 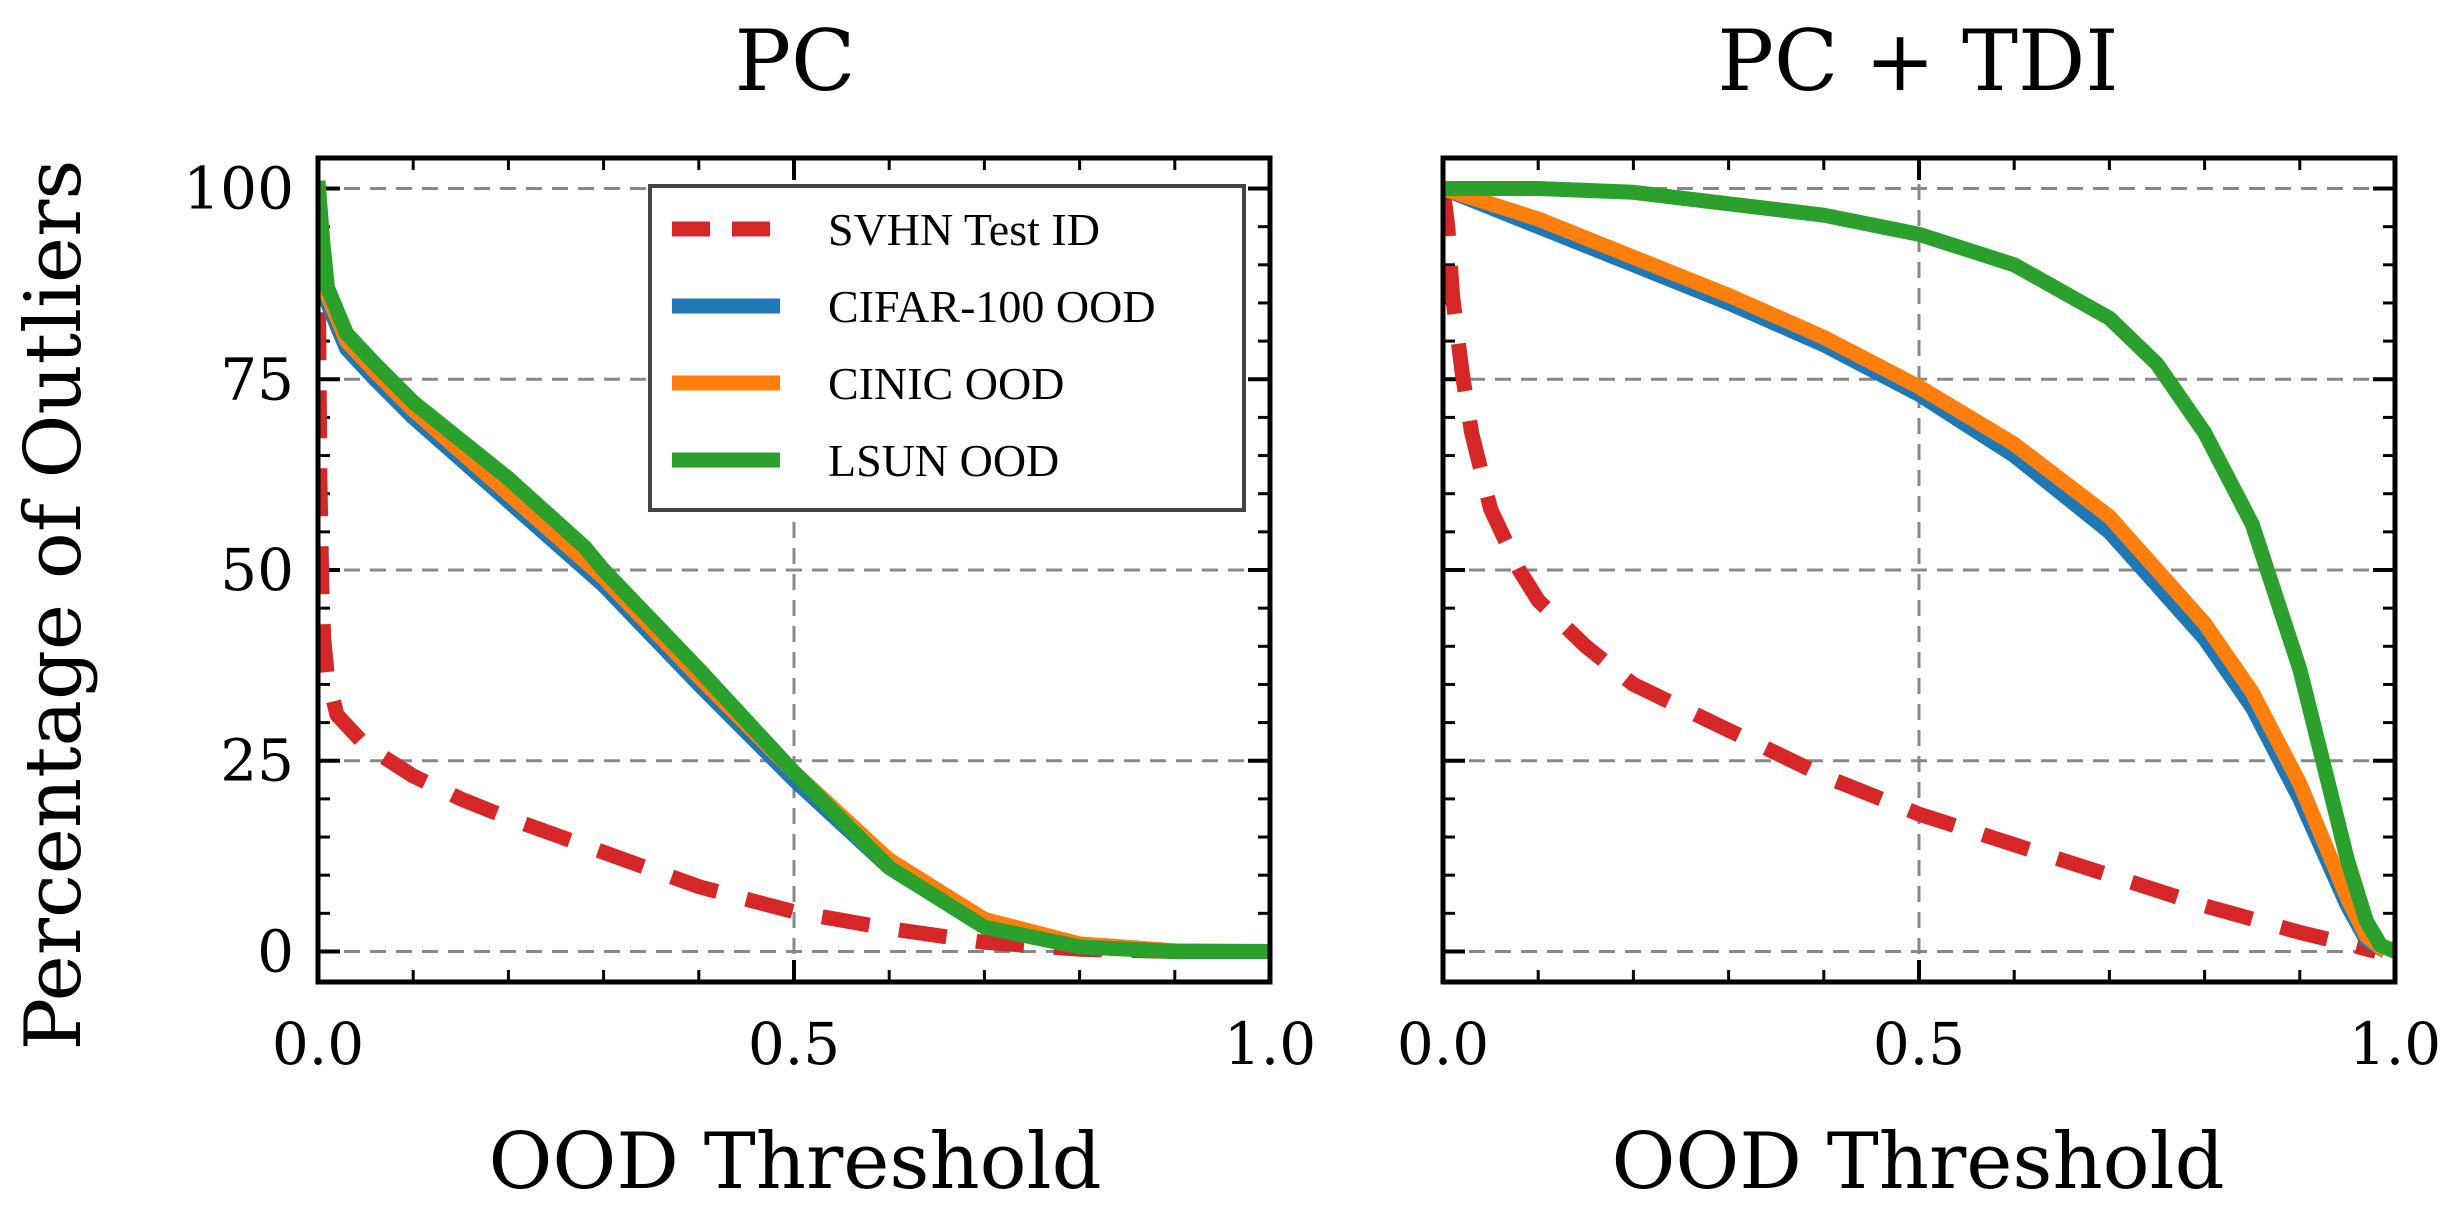 I want to click on y-tick-label: 50, so click(x=257, y=570).